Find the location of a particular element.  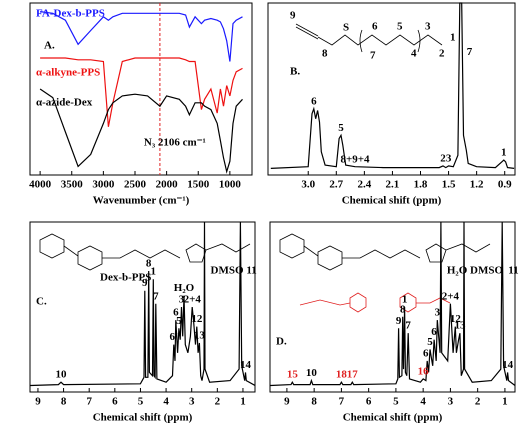

x-tick-label: 1.8 is located at coordinates (421, 185).